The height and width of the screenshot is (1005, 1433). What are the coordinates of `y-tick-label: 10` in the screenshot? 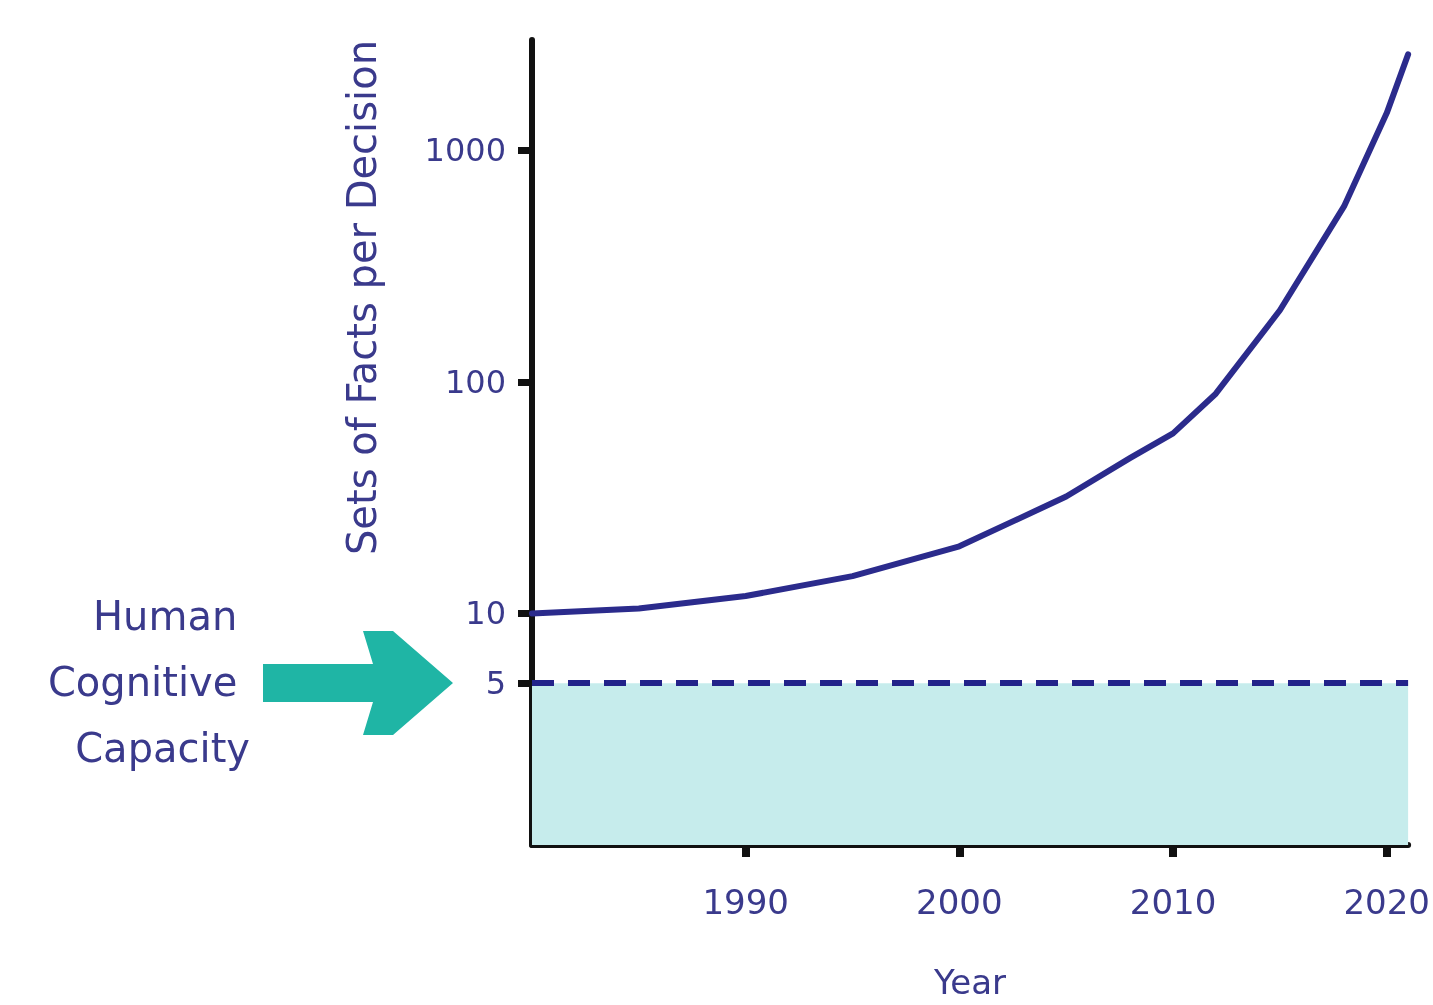 It's located at (485, 613).